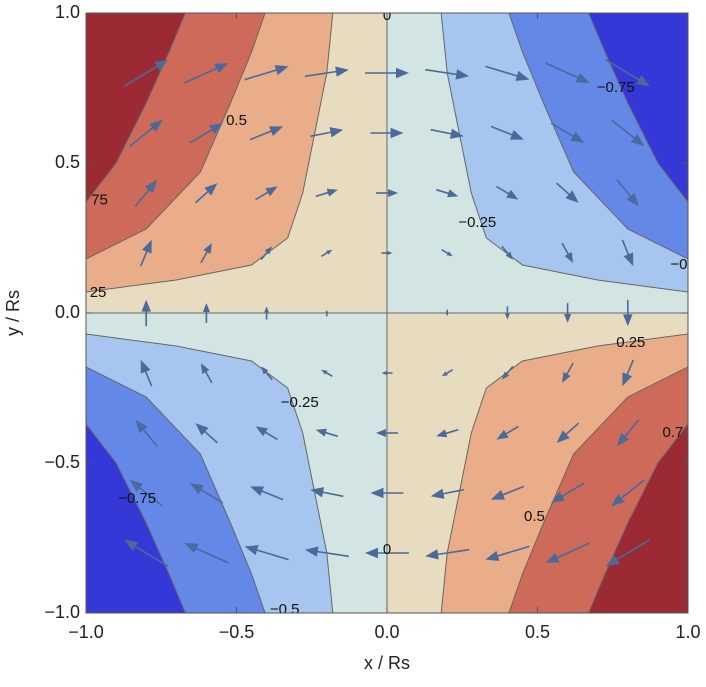 The height and width of the screenshot is (687, 706). I want to click on y-tick-label: 0.5, so click(67, 162).